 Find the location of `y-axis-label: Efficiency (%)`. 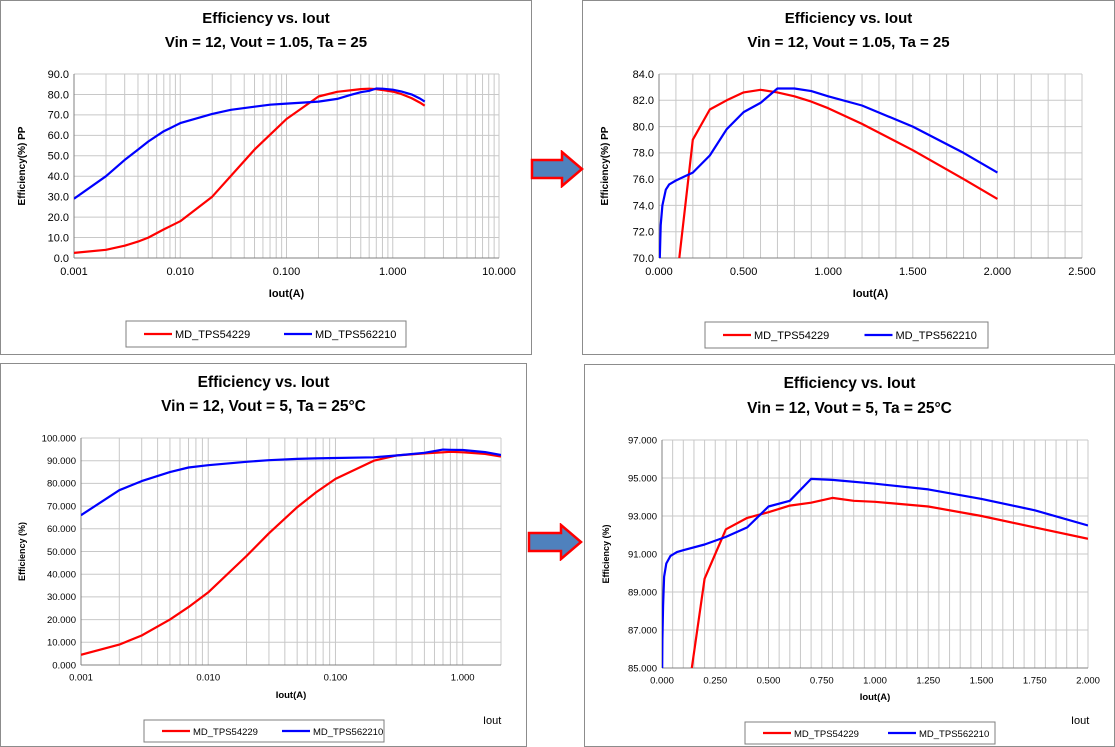

y-axis-label: Efficiency (%) is located at coordinates (22, 551).